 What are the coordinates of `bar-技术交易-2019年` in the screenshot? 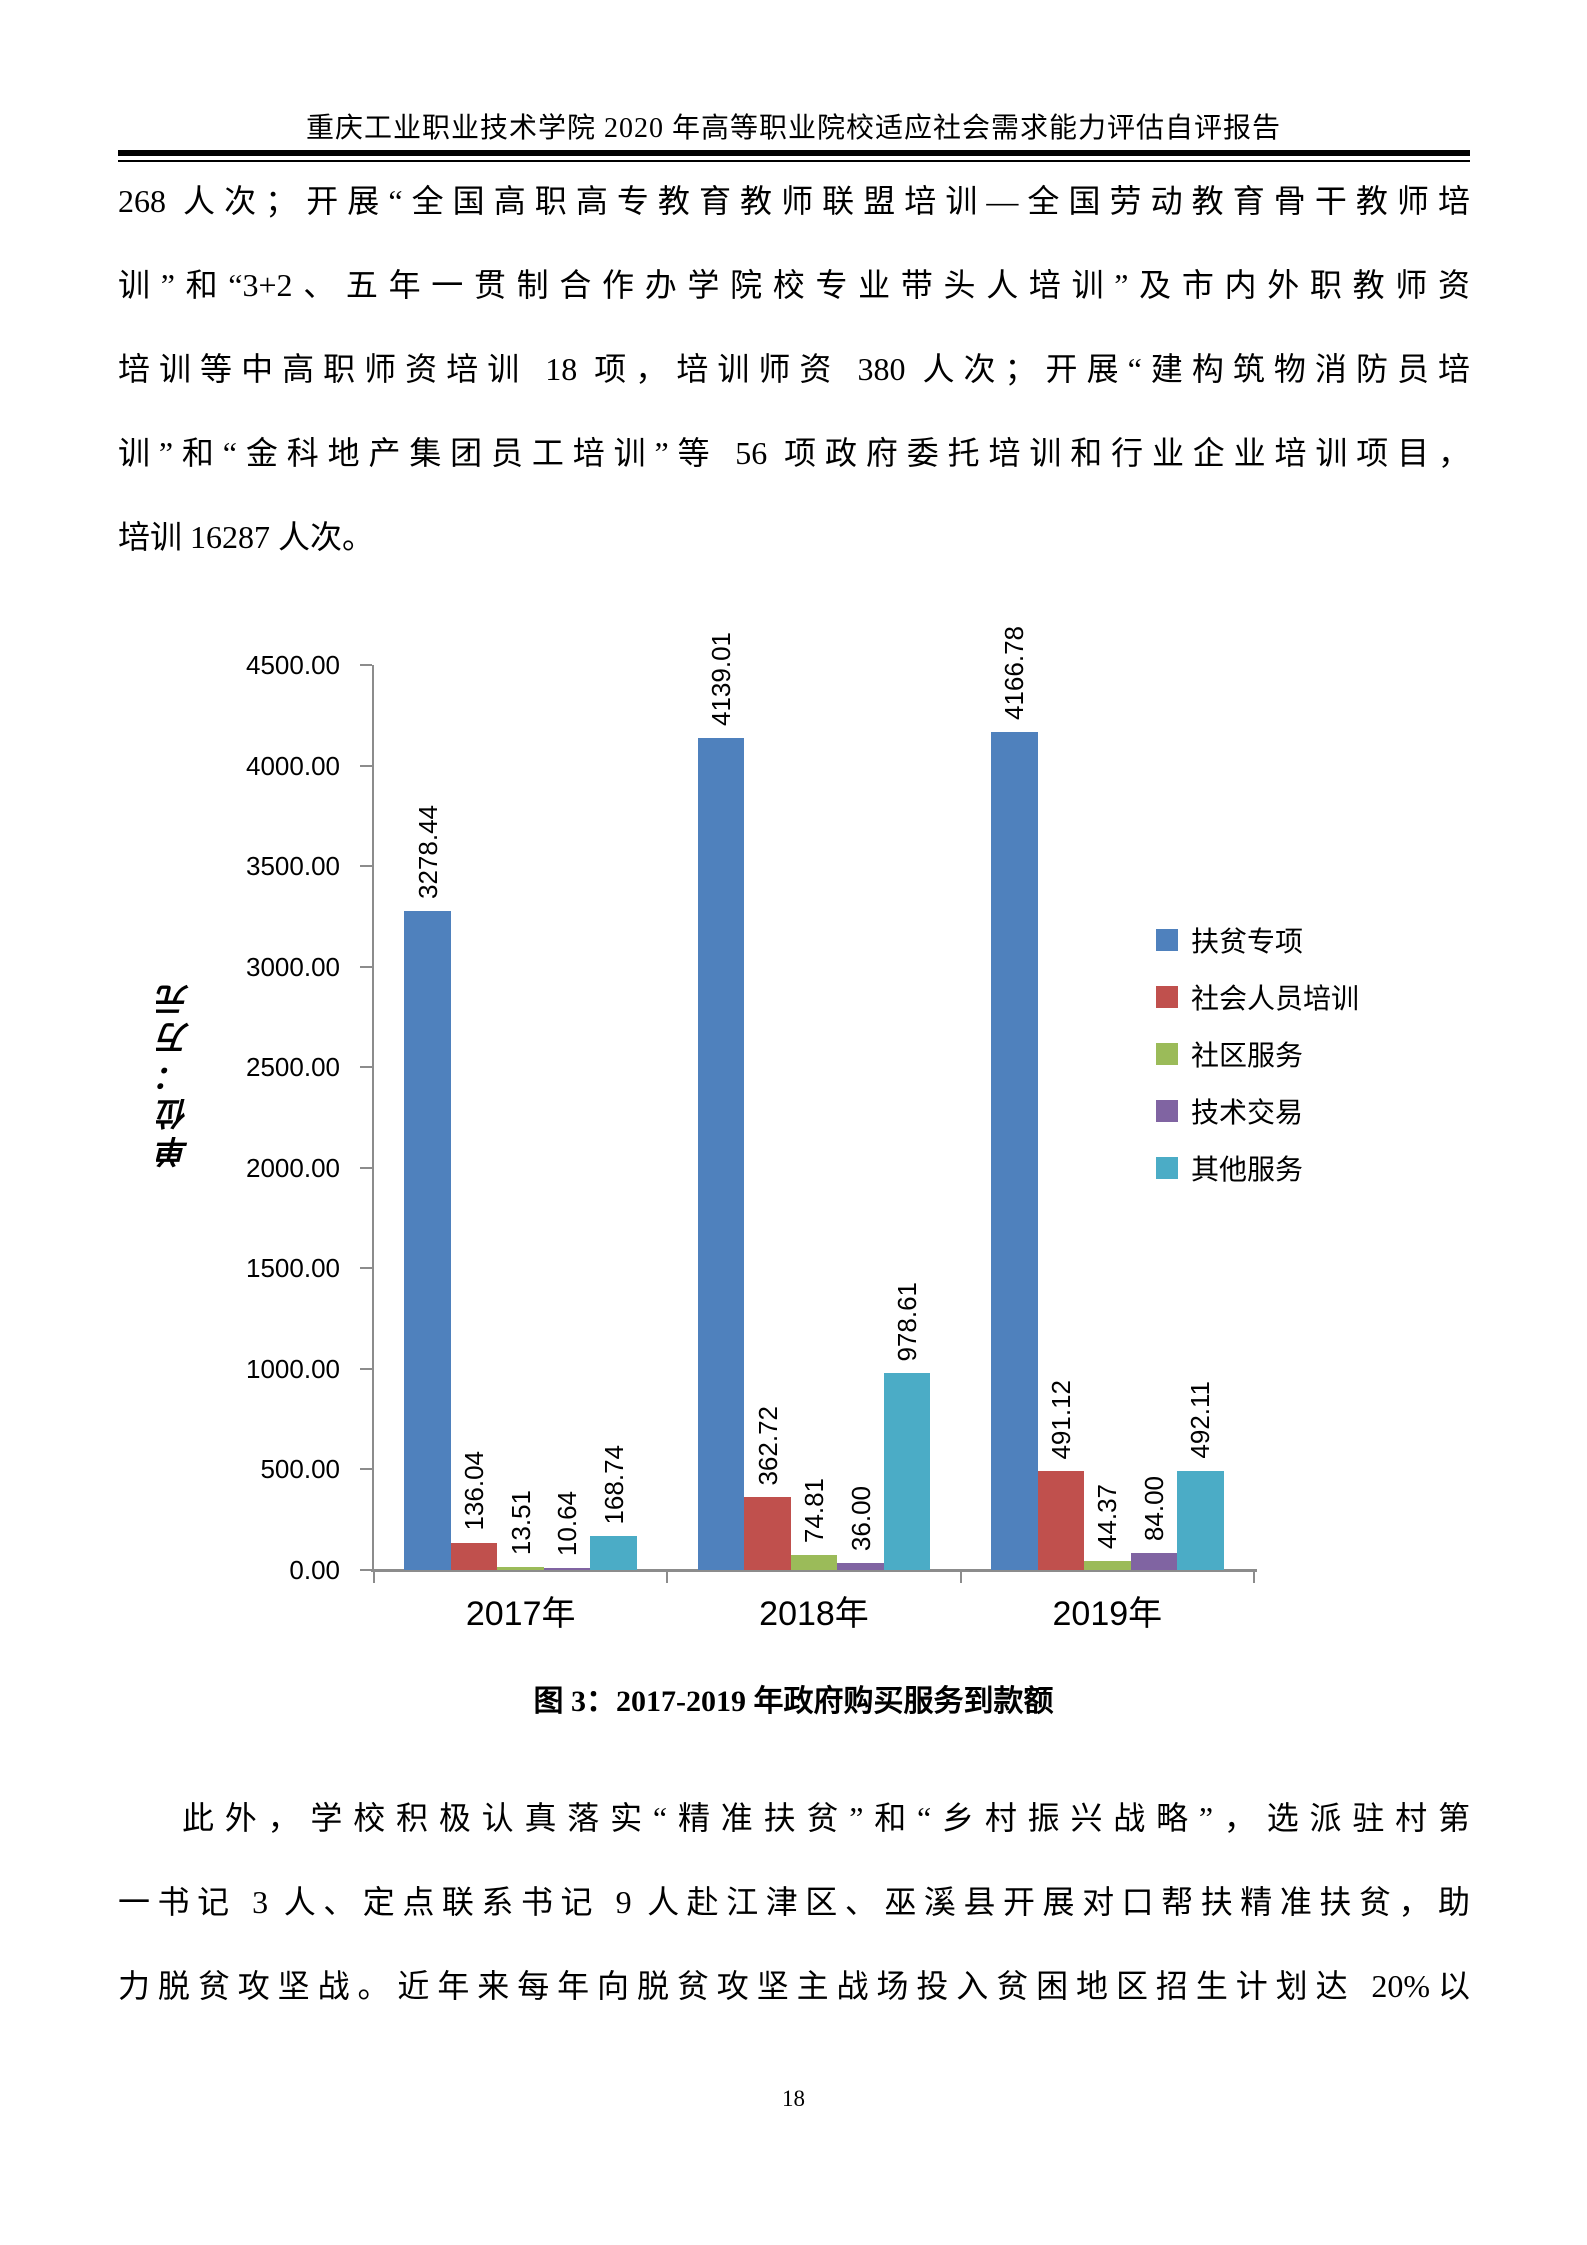 It's located at (1154, 1561).